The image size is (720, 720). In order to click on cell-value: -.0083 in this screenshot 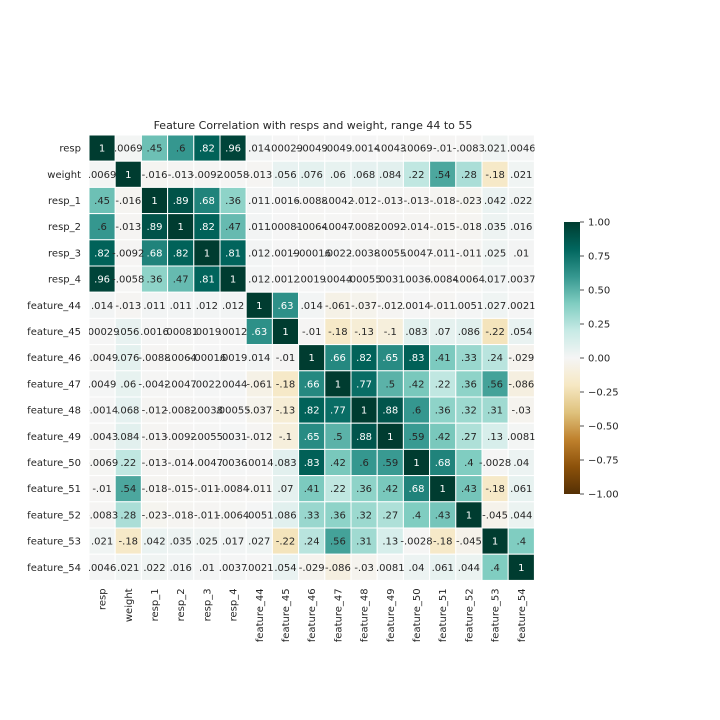, I will do `click(469, 149)`.